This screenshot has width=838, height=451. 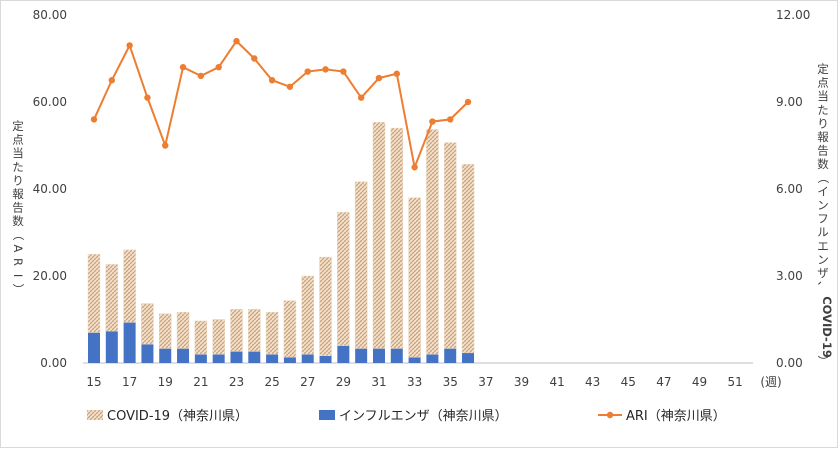 What do you see at coordinates (823, 123) in the screenshot?
I see `axis-label-char: り` at bounding box center [823, 123].